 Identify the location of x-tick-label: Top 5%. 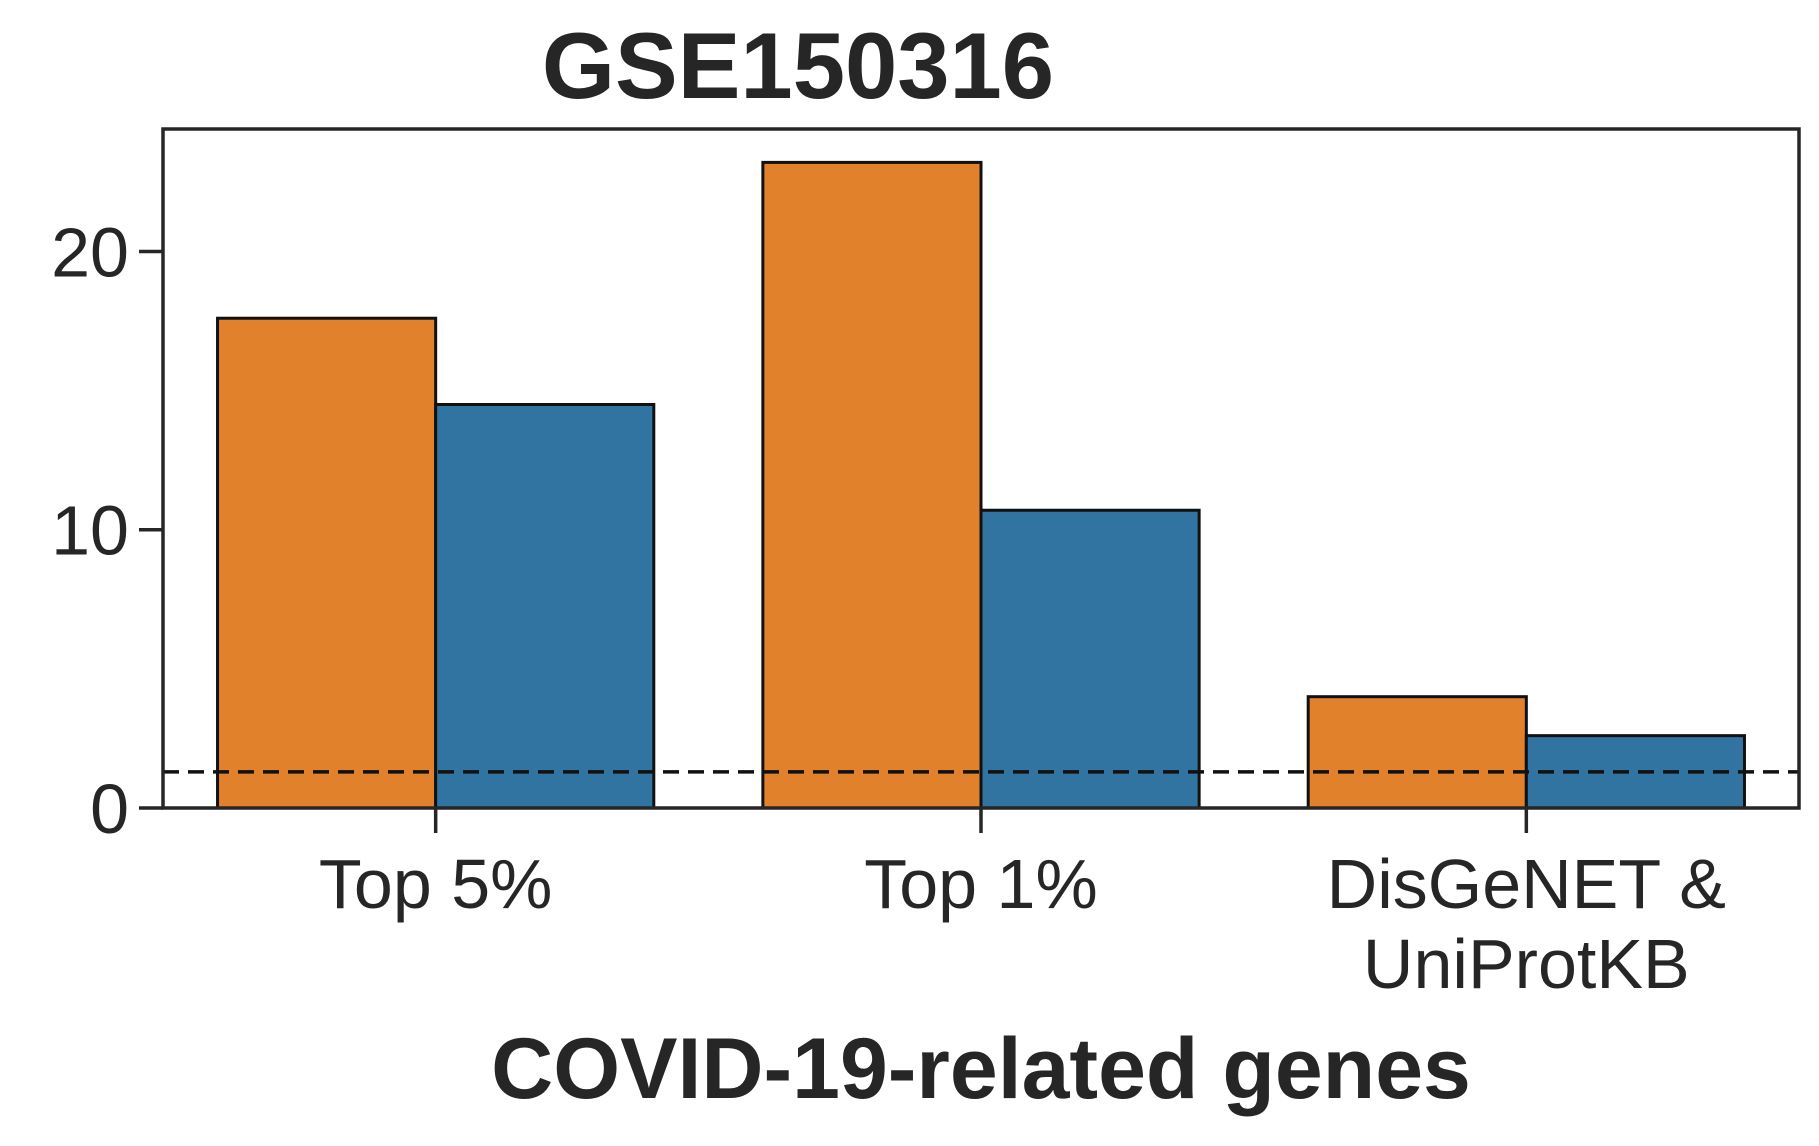
(435, 884).